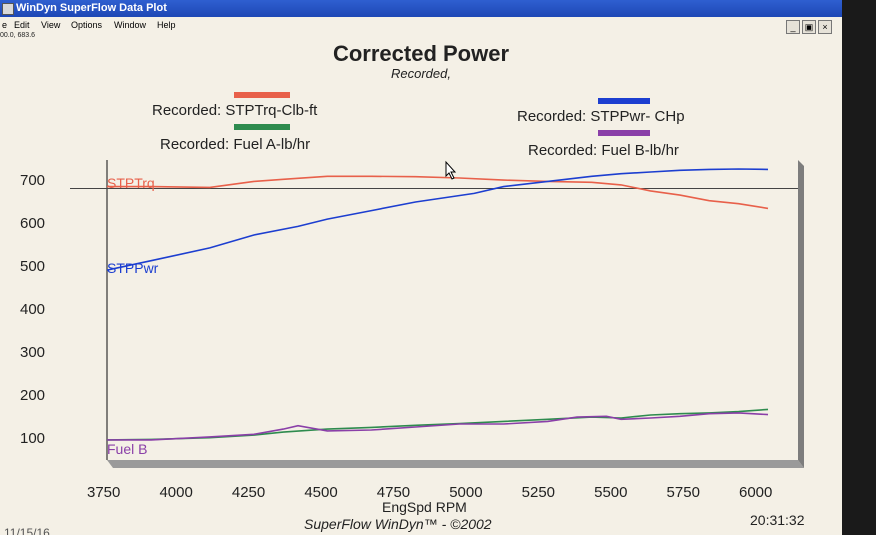 The height and width of the screenshot is (535, 876). I want to click on legend-swatch-torque, so click(262, 95).